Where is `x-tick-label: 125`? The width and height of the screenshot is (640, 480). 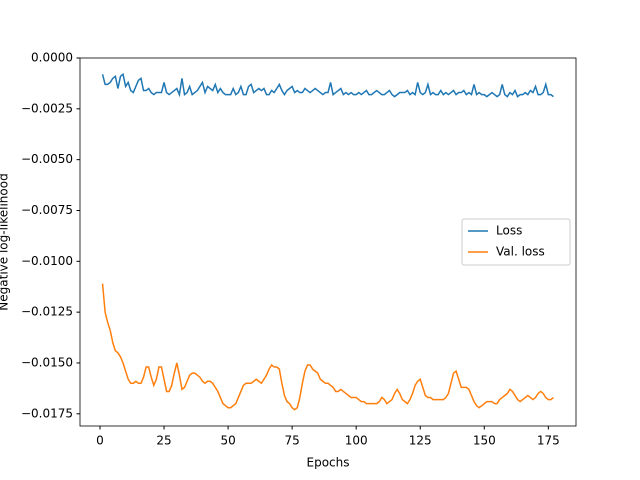
x-tick-label: 125 is located at coordinates (420, 441).